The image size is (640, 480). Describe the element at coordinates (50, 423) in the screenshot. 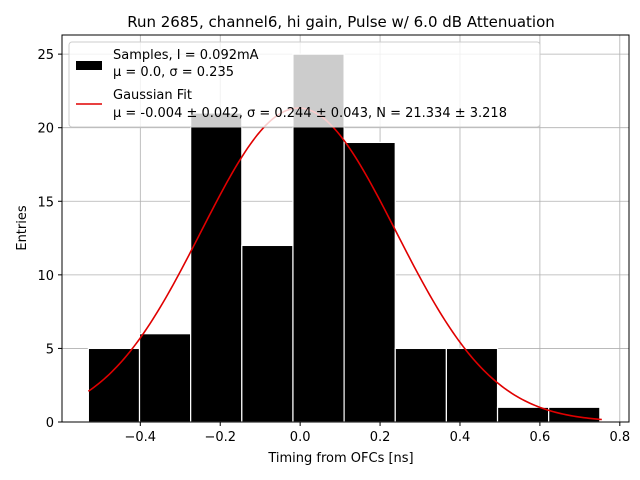

I see `y-tick-label: 0` at that location.